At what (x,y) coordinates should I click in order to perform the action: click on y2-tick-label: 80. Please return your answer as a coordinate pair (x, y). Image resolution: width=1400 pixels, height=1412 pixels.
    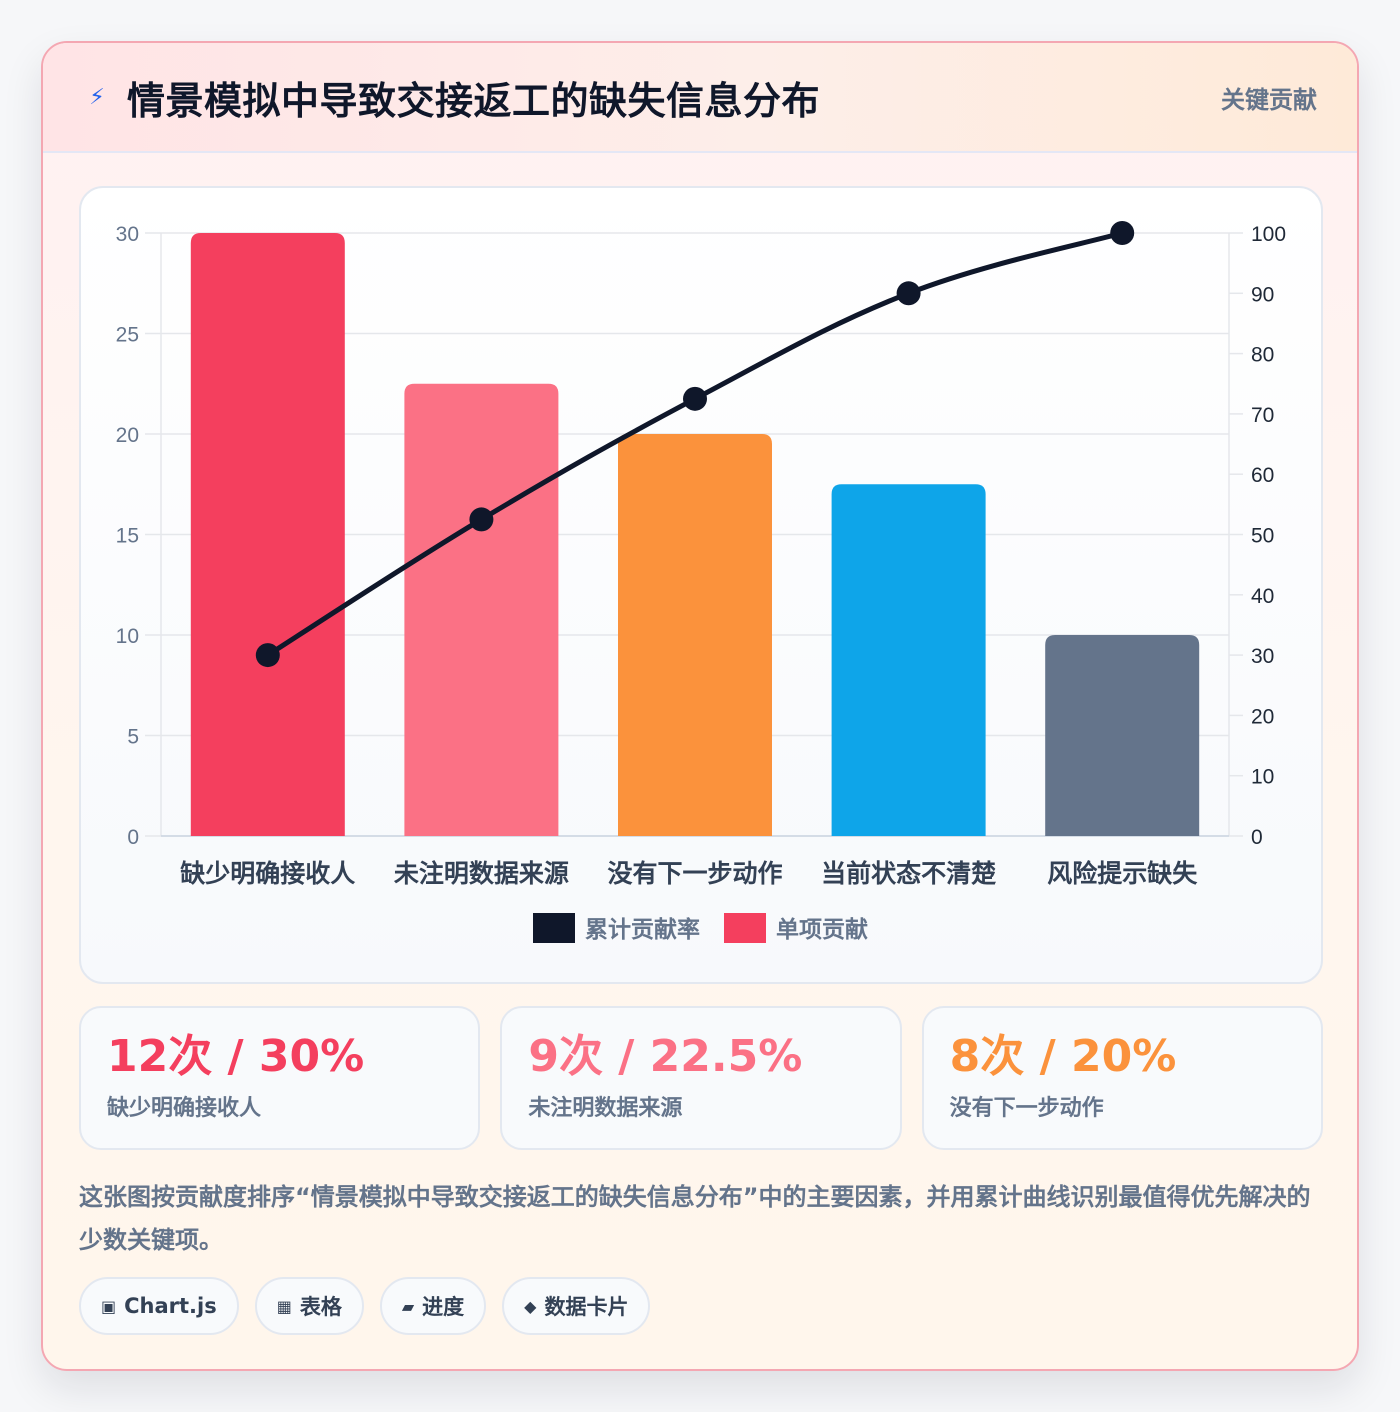
    Looking at the image, I should click on (1262, 355).